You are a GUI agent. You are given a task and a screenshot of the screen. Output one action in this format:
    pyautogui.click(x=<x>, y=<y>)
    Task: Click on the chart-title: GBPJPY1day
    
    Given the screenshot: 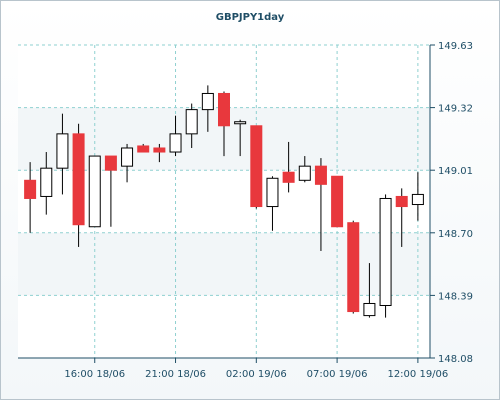 What is the action you would take?
    pyautogui.click(x=250, y=17)
    